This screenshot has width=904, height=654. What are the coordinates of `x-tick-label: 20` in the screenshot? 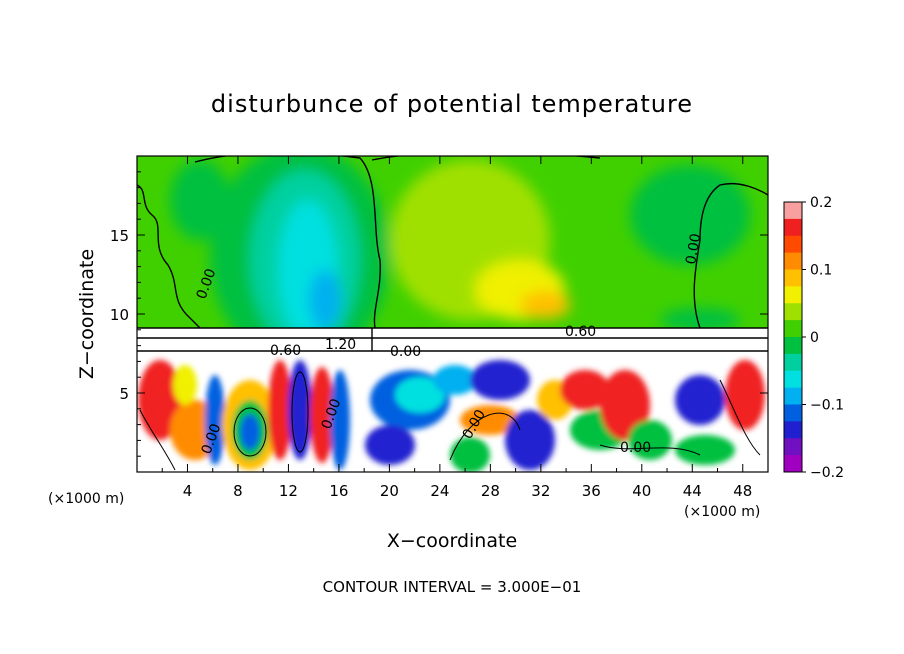 It's located at (389, 491).